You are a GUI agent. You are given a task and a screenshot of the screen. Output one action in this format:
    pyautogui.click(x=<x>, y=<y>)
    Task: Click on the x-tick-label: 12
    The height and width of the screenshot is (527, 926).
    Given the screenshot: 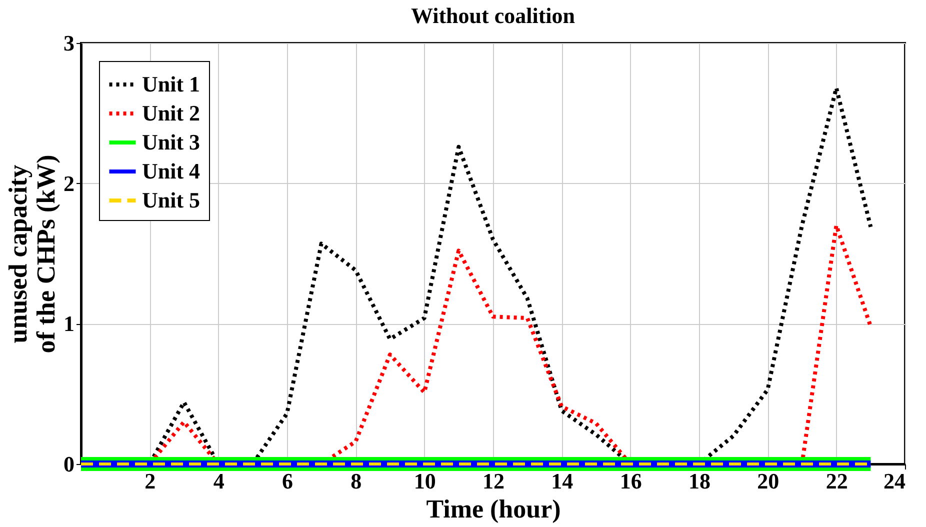 What is the action you would take?
    pyautogui.click(x=493, y=481)
    